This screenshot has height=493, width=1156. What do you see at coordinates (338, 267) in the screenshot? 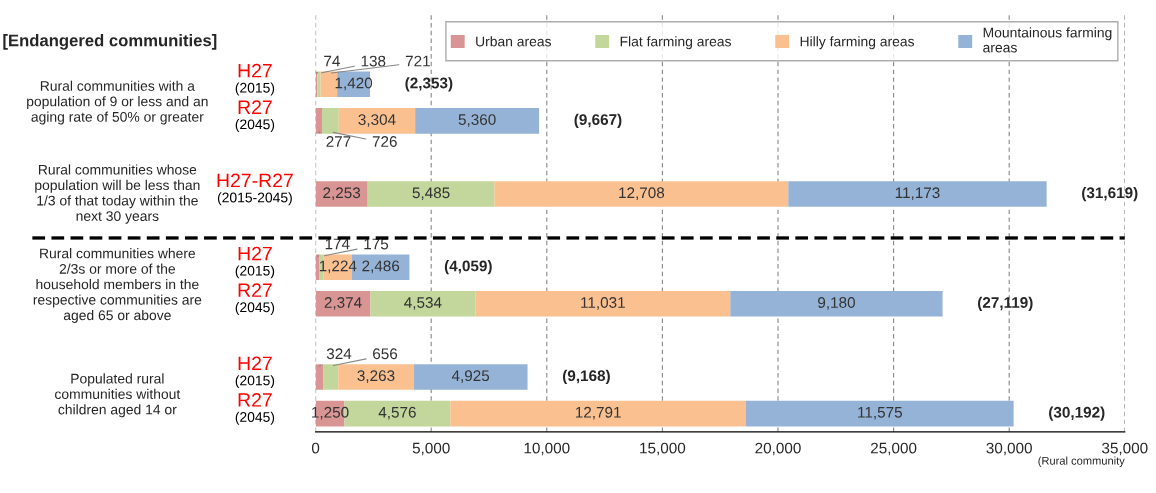
I see `data-label: 1,224` at bounding box center [338, 267].